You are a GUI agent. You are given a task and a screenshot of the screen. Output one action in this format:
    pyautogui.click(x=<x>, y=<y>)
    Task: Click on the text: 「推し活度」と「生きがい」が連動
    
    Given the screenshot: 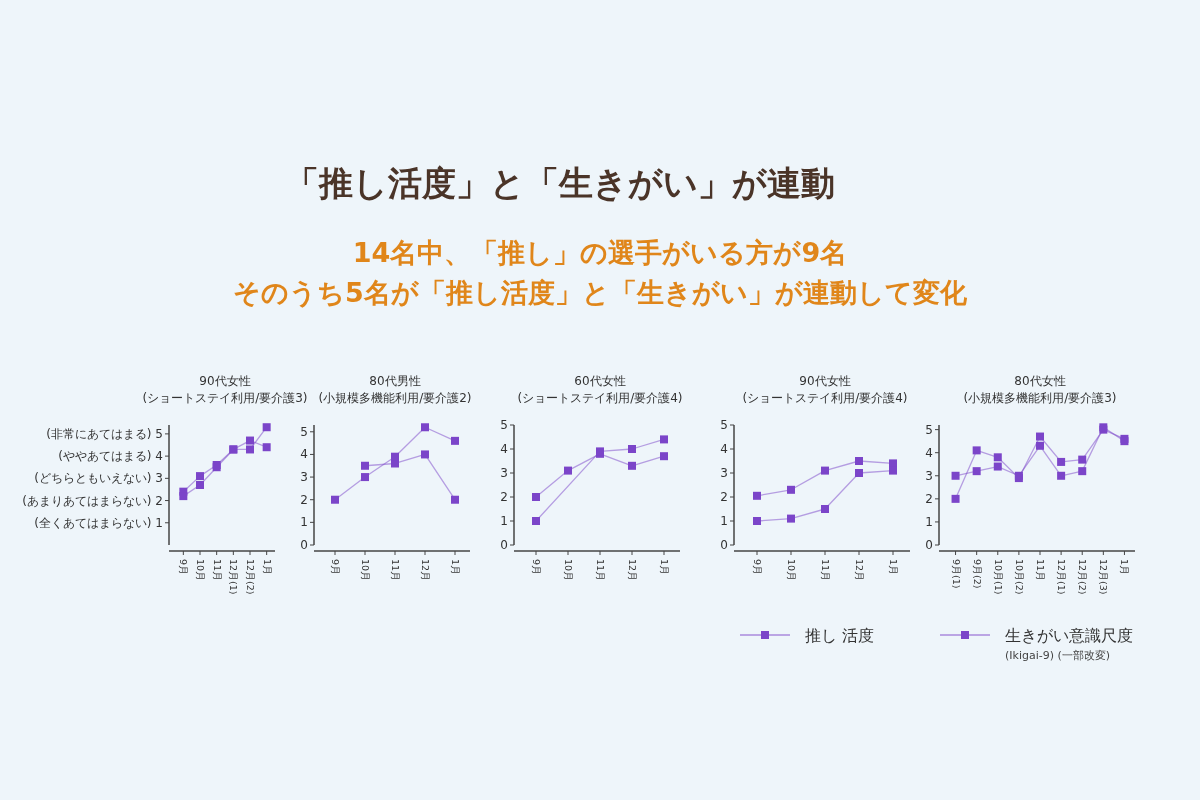 What is the action you would take?
    pyautogui.click(x=560, y=183)
    